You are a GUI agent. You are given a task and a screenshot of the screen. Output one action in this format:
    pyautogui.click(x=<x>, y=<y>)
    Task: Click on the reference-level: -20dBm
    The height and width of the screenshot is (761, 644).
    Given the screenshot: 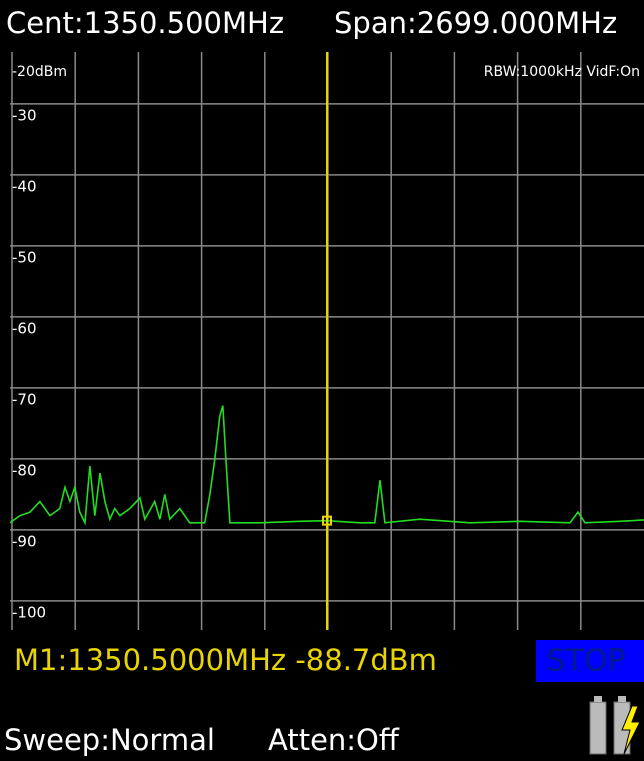 What is the action you would take?
    pyautogui.click(x=39, y=72)
    